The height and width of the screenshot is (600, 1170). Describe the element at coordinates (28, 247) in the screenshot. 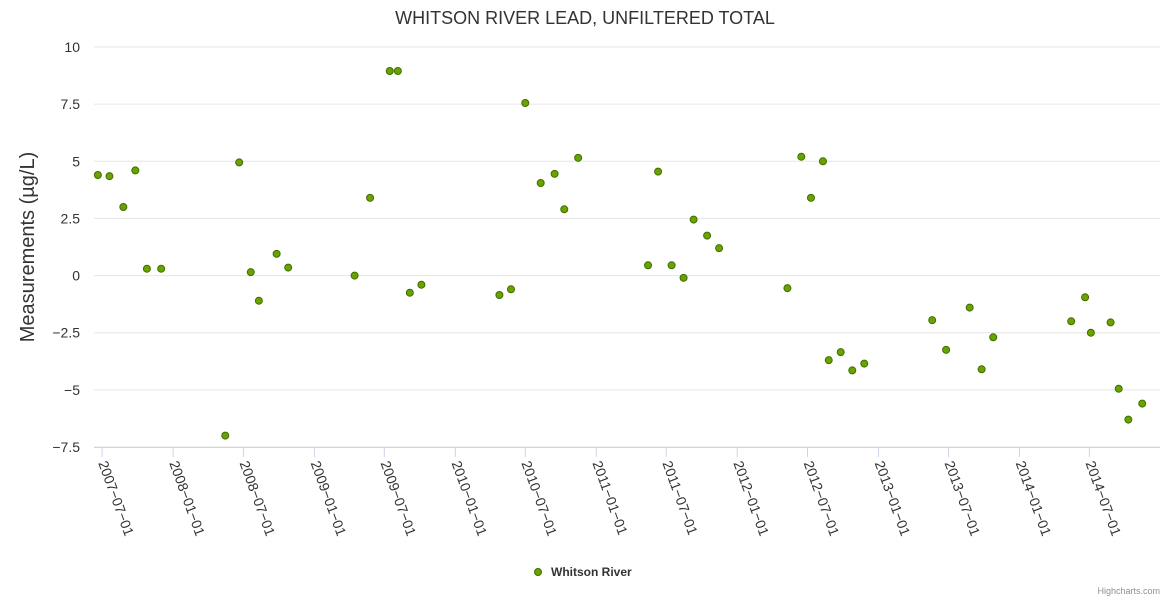

I see `y-axis-title: Measurements (µg/L)` at that location.